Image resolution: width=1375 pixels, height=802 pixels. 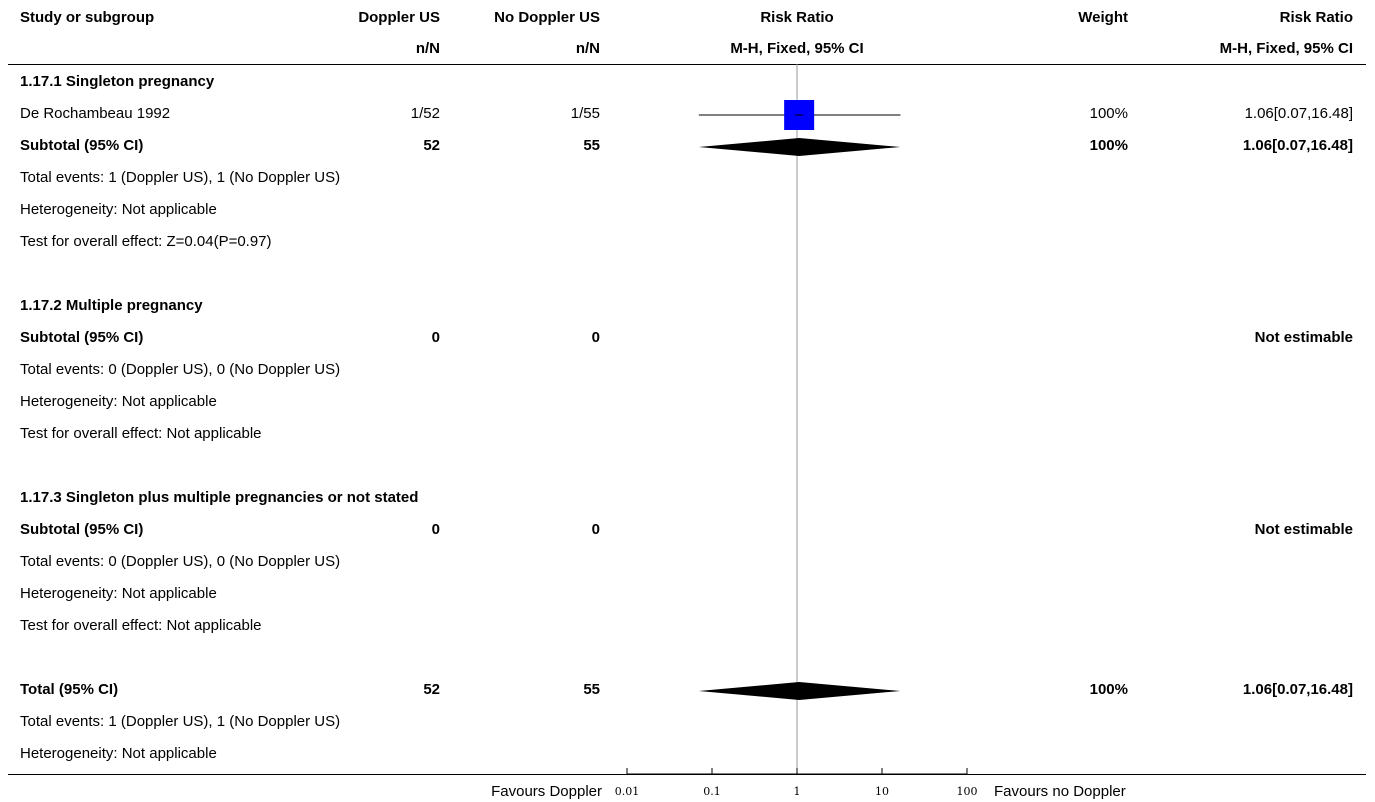 What do you see at coordinates (87, 17) in the screenshot?
I see `header-study: Study or subgroup` at bounding box center [87, 17].